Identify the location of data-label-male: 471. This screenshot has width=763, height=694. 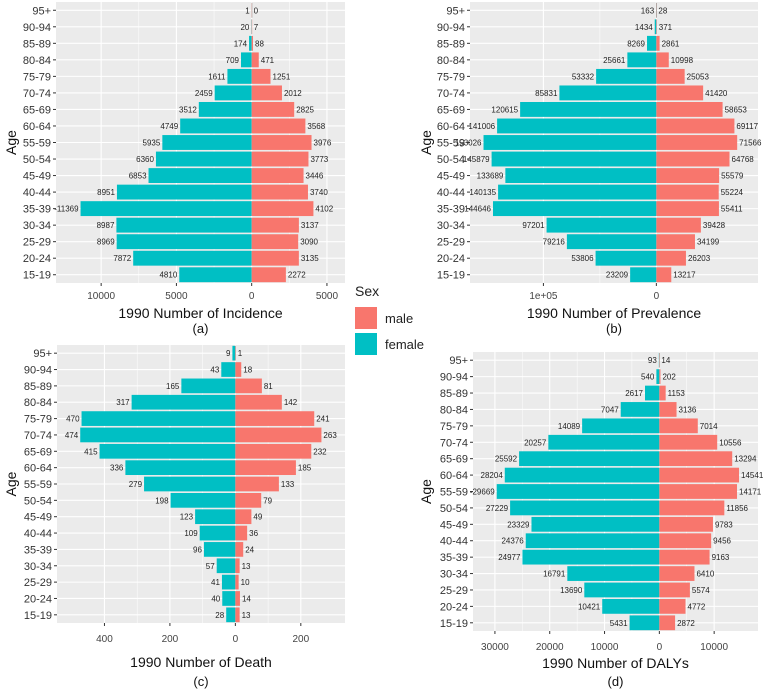
(268, 60).